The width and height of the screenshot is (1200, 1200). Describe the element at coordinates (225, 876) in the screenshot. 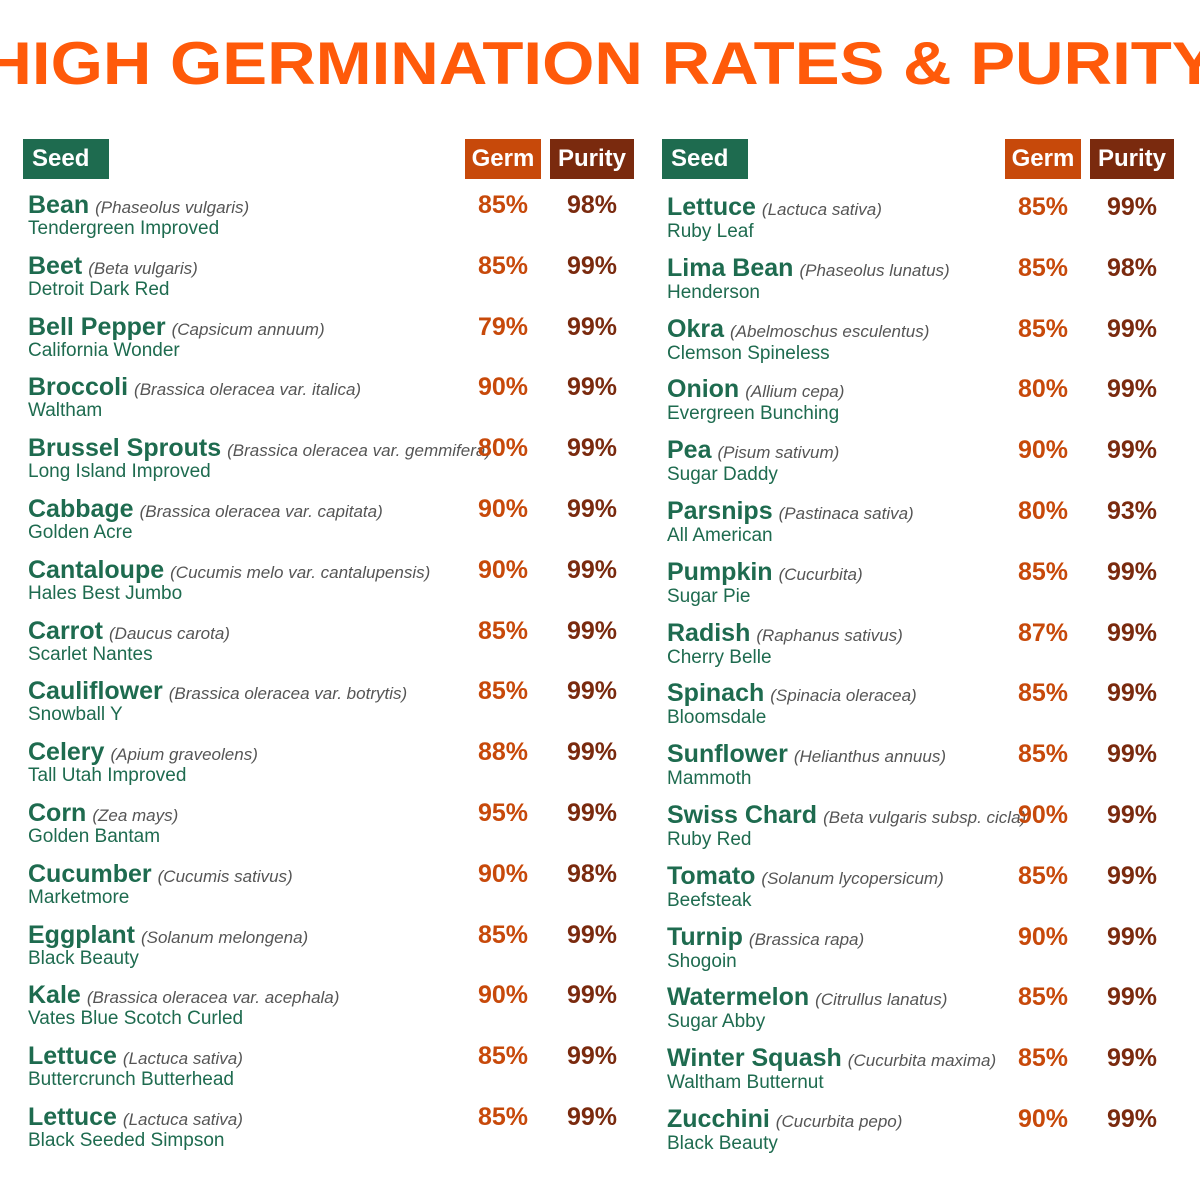

I see `scientific-name: (Cucumis sativus)` at that location.